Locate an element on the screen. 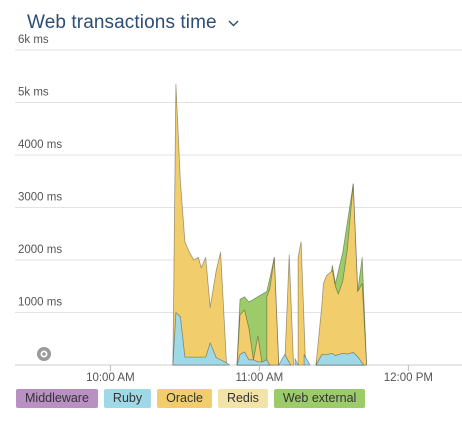 The height and width of the screenshot is (423, 462). x-axis-ticks: 10:00 AM 11:00 AM 12:00 PM is located at coordinates (259, 374).